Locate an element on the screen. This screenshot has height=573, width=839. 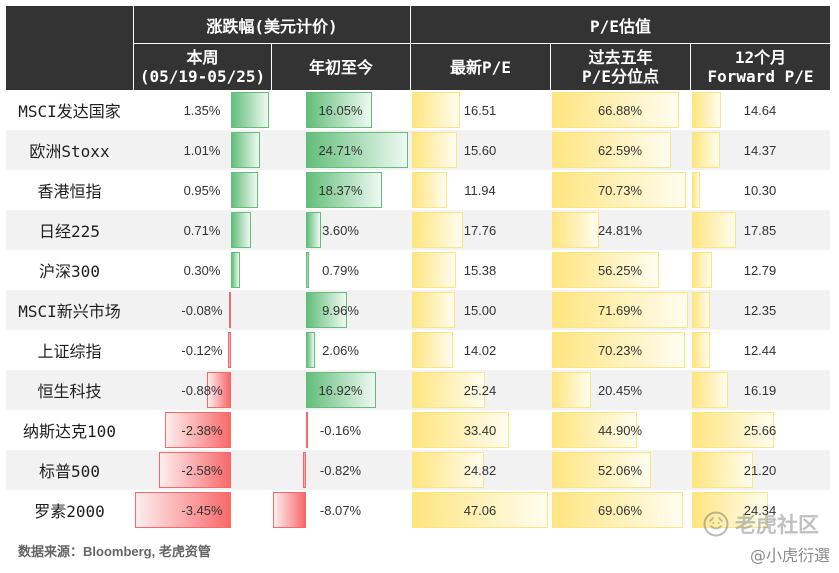
value-label: 47.06 is located at coordinates (480, 510).